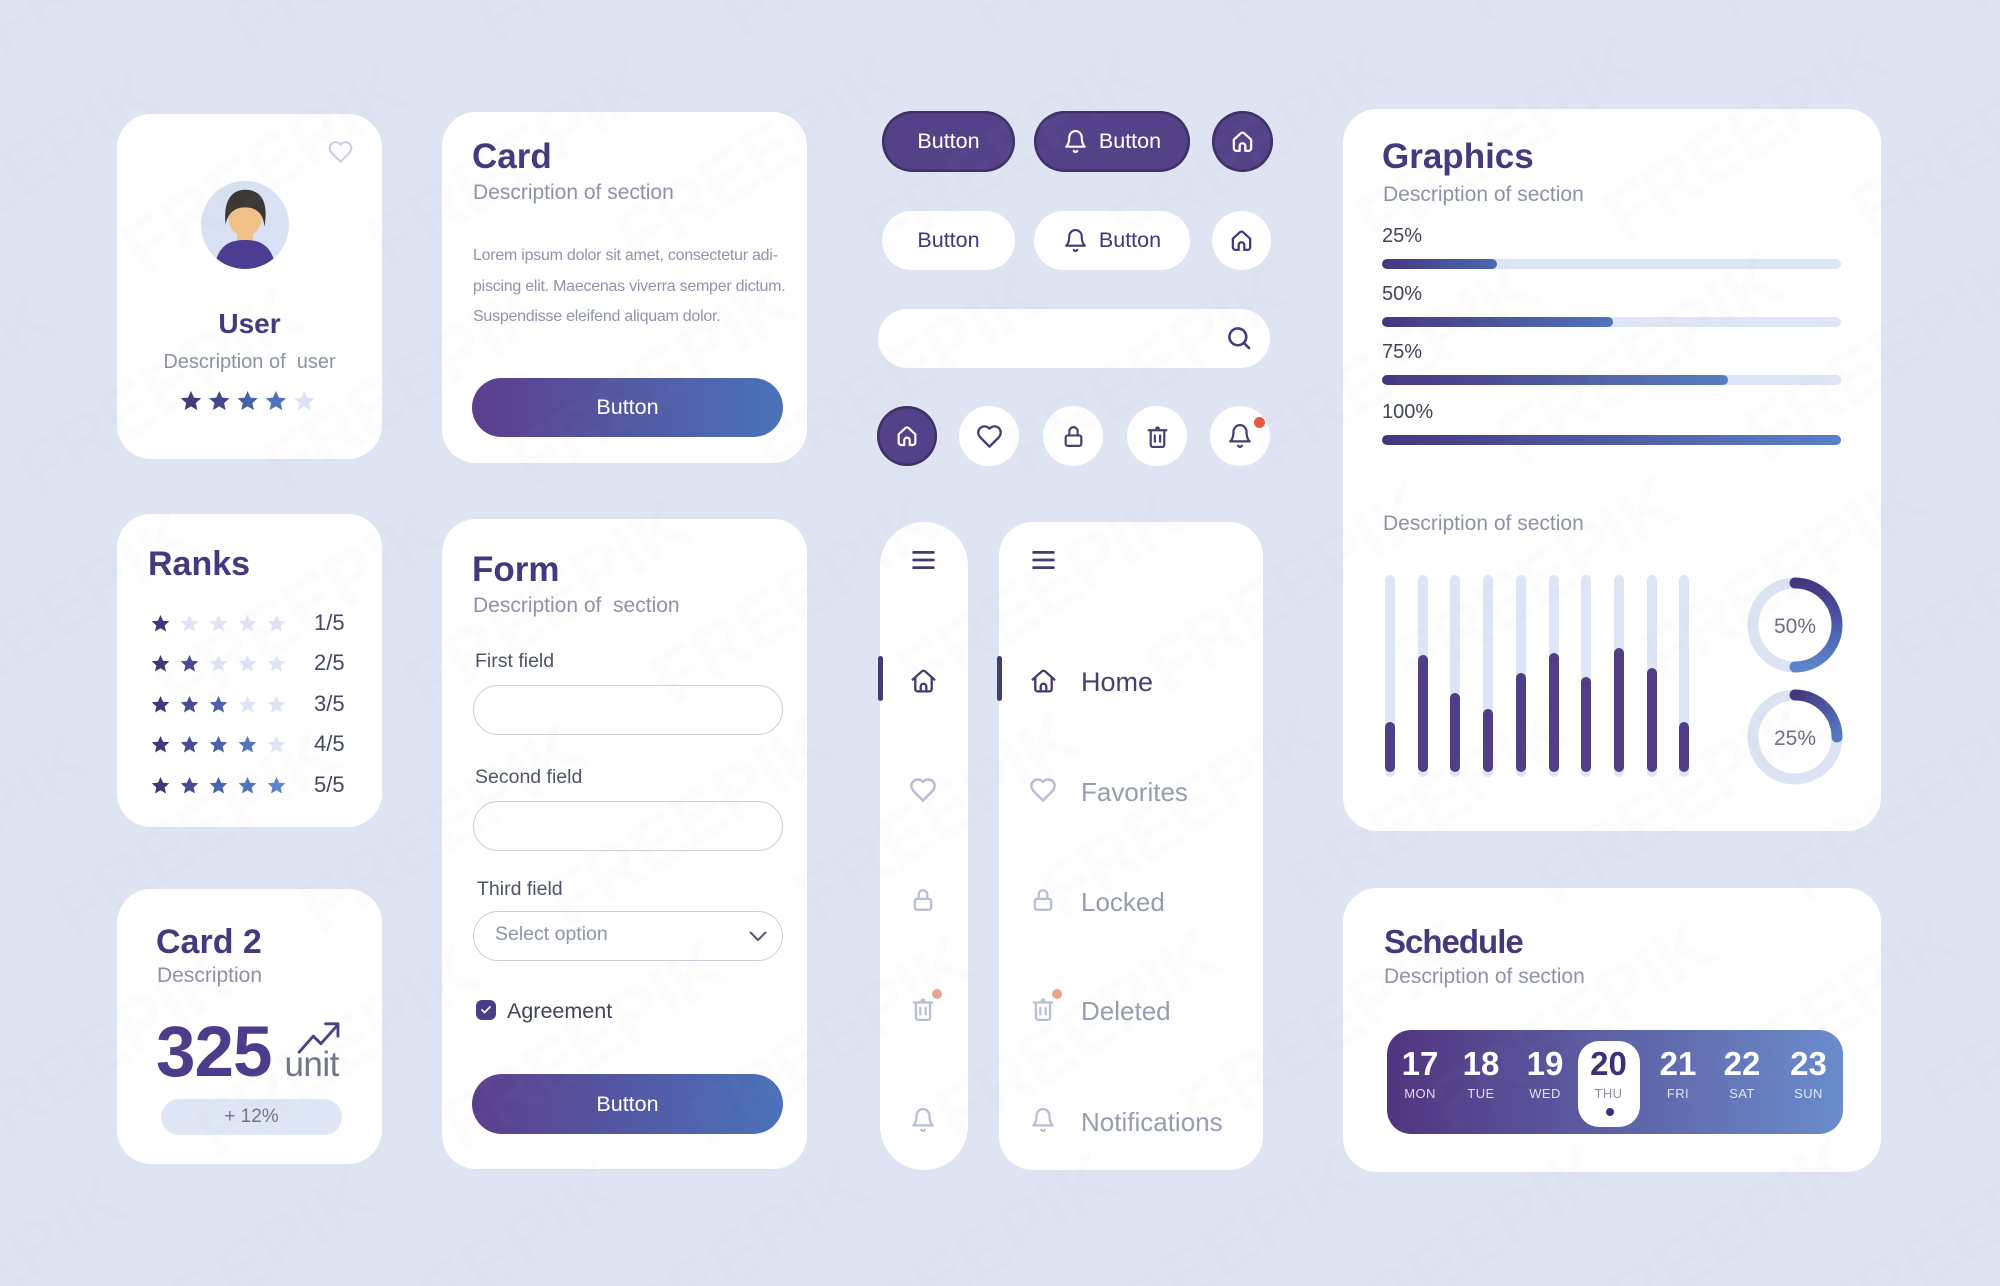 The height and width of the screenshot is (1286, 2000). I want to click on svg-text: 50%, so click(1795, 626).